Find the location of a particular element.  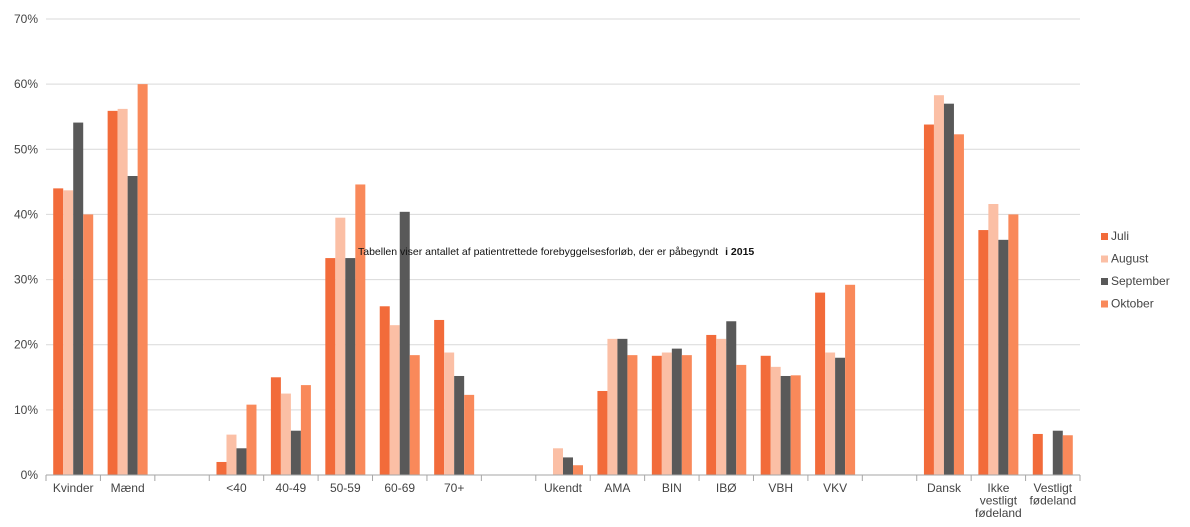

y-tick-label: 70% is located at coordinates (26, 19).